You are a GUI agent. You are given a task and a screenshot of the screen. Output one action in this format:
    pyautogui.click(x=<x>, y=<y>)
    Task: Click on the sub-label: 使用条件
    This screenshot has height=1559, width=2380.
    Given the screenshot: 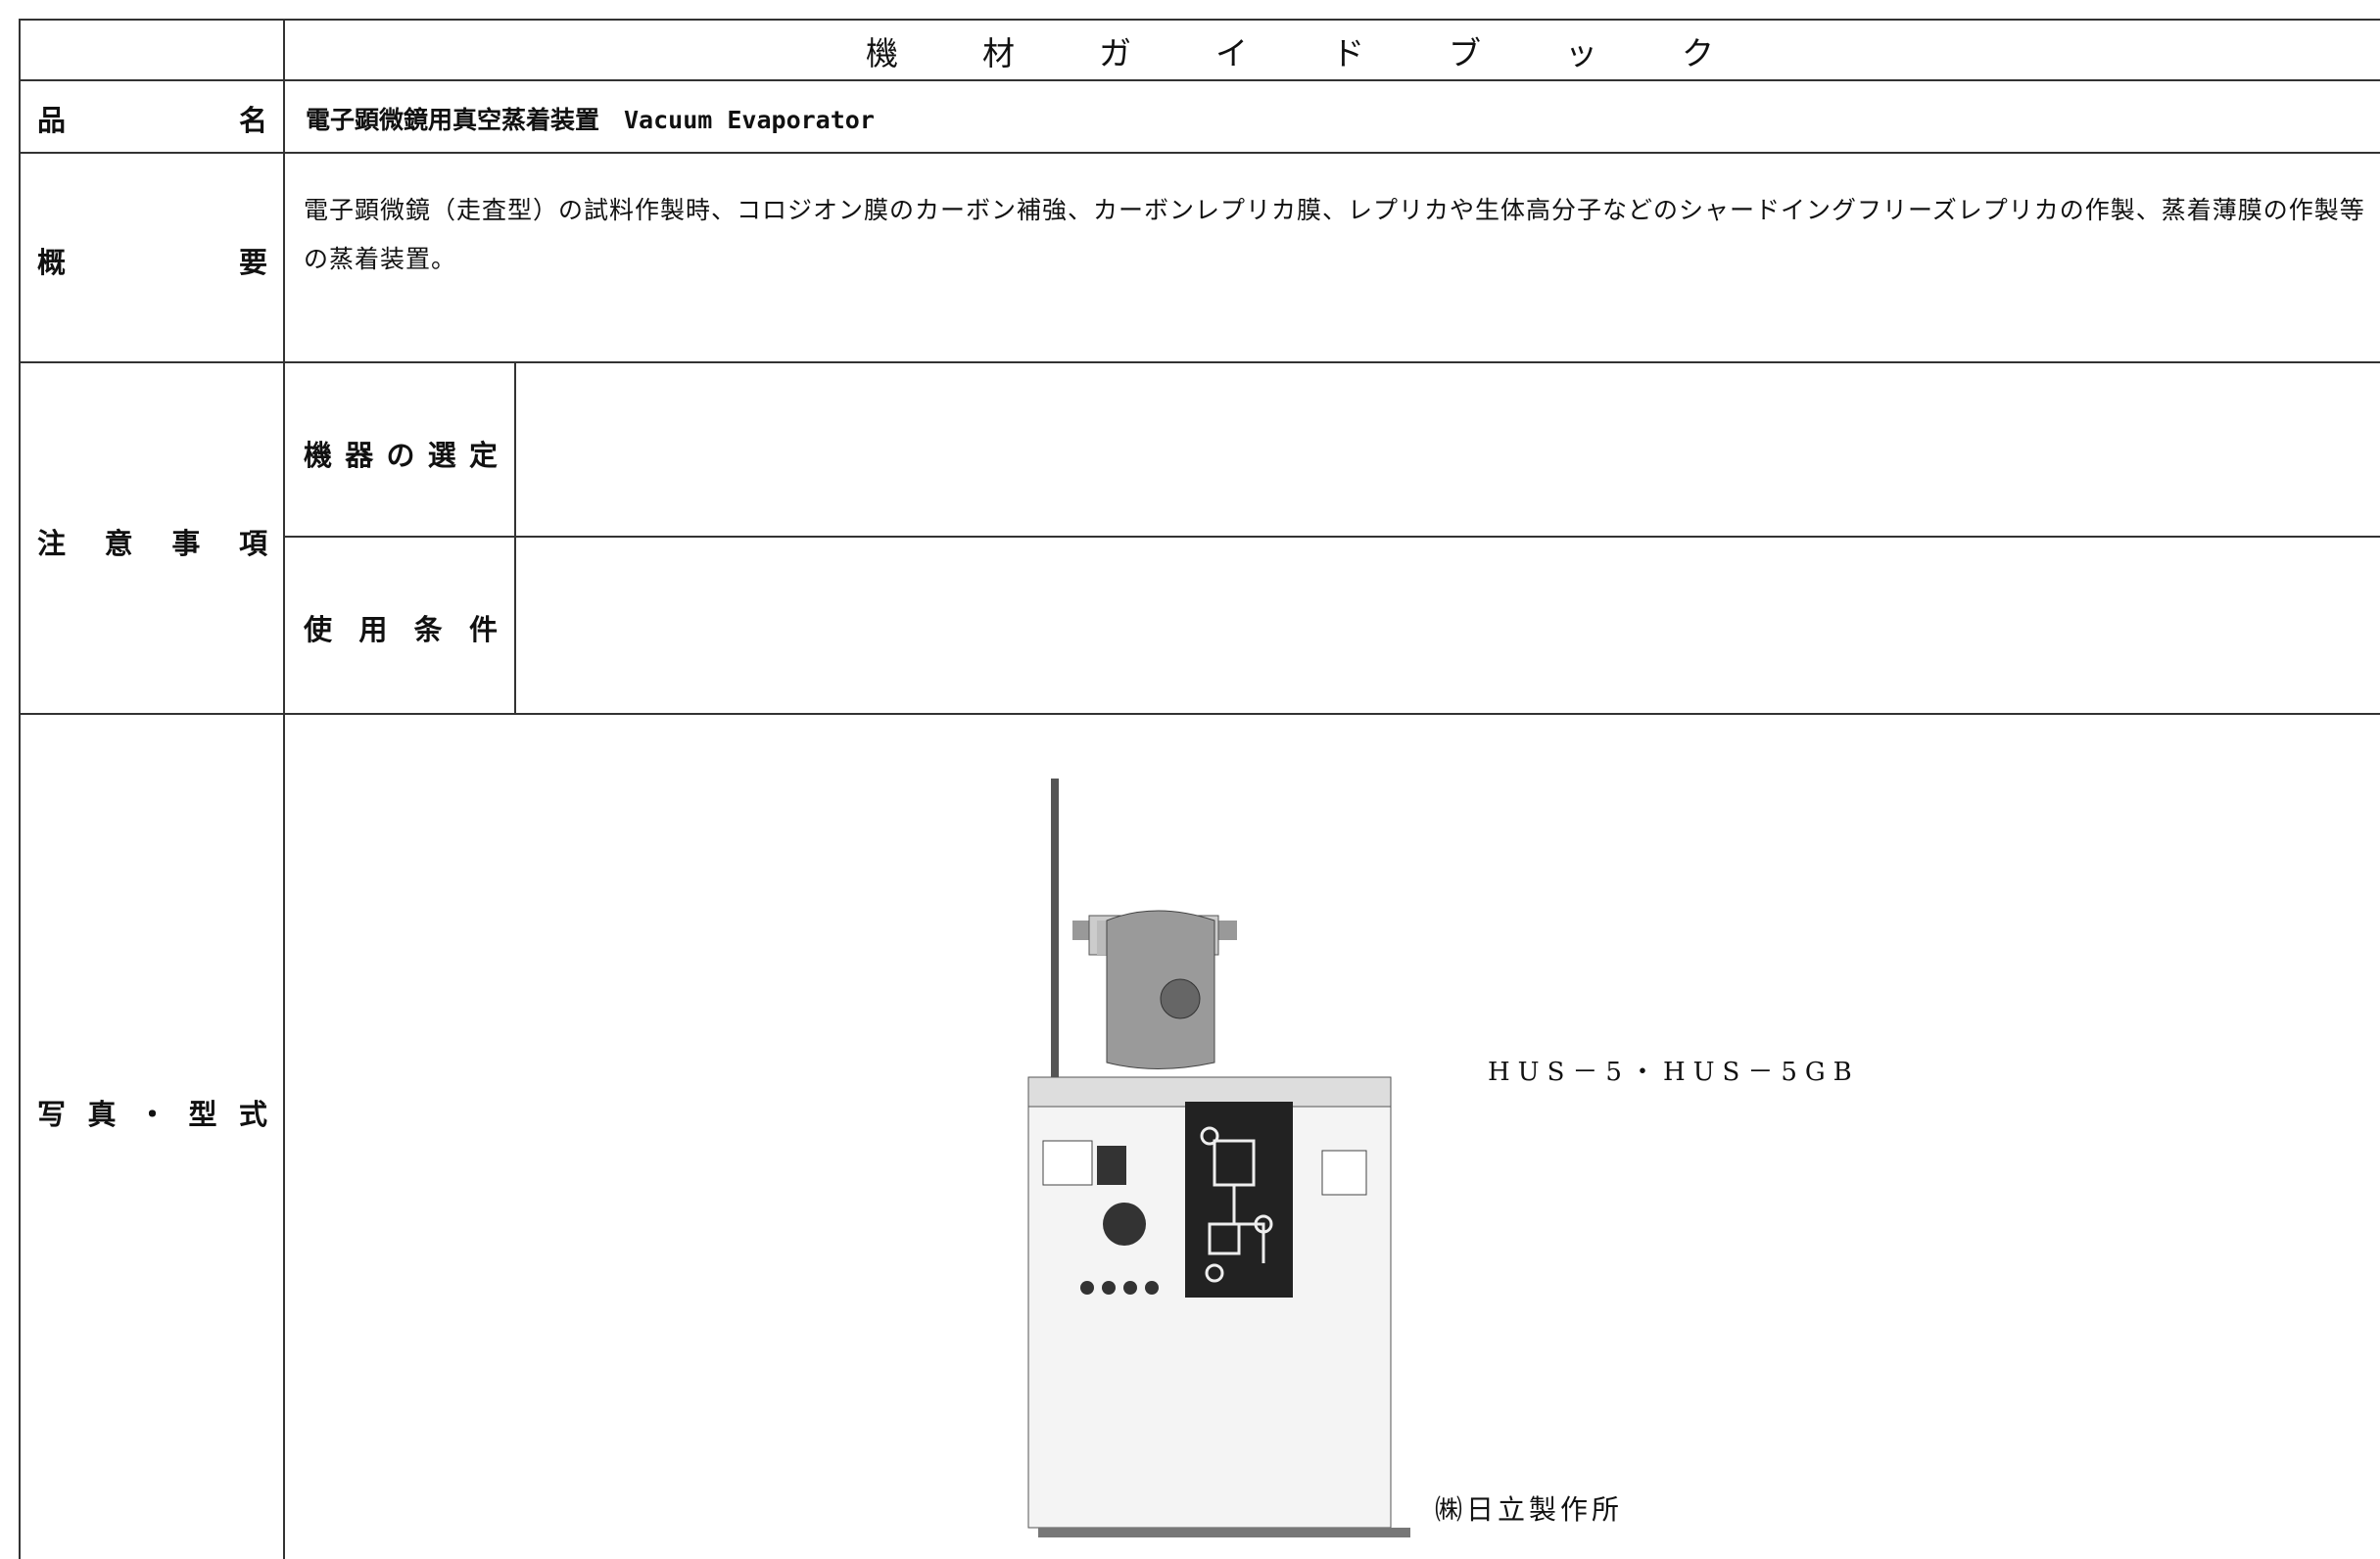 What is the action you would take?
    pyautogui.click(x=401, y=629)
    